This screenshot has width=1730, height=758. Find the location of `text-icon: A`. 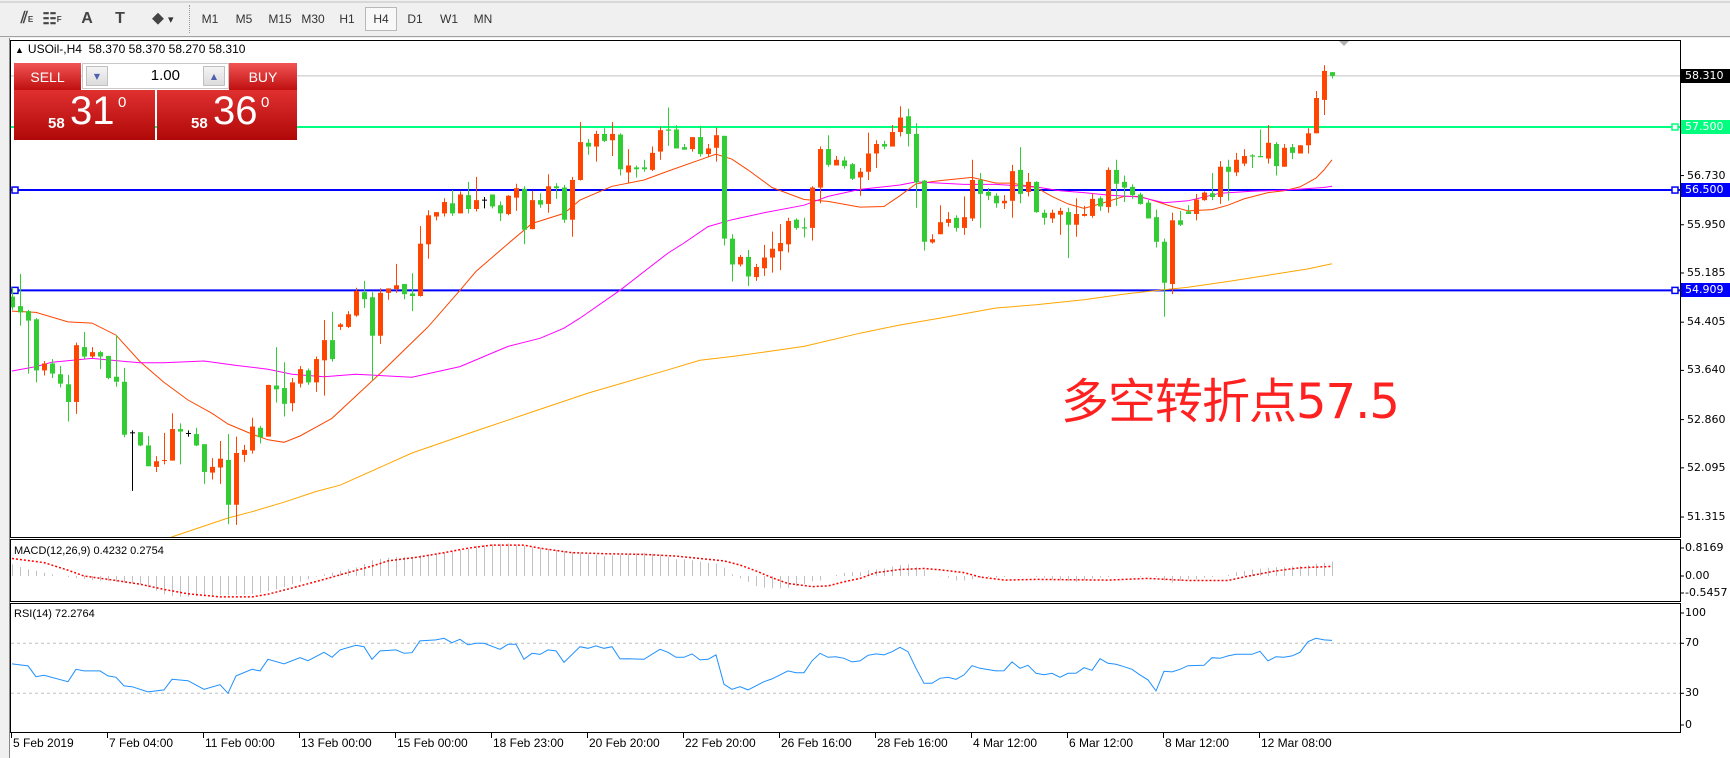

text-icon: A is located at coordinates (87, 18).